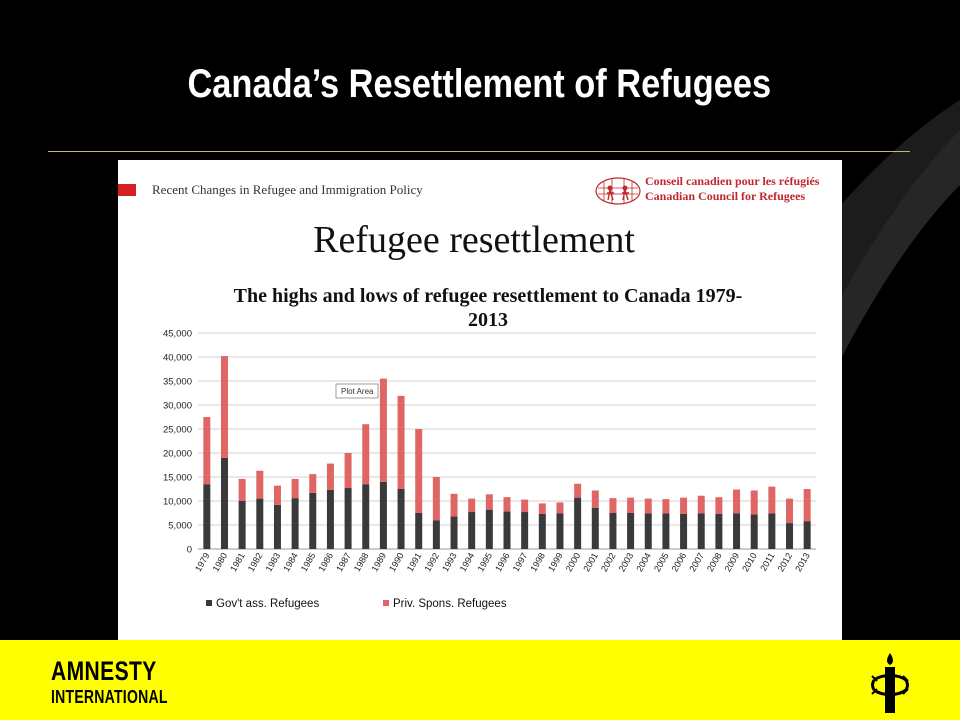 This screenshot has height=720, width=960. What do you see at coordinates (618, 191) in the screenshot?
I see `ccr-logo-icon` at bounding box center [618, 191].